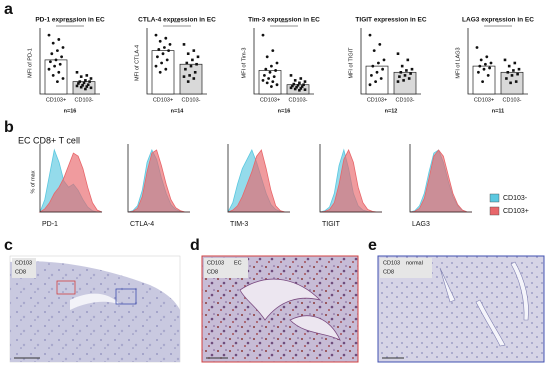 The height and width of the screenshot is (366, 550). I want to click on y-axis-label: MFI of LAG3, so click(458, 62).